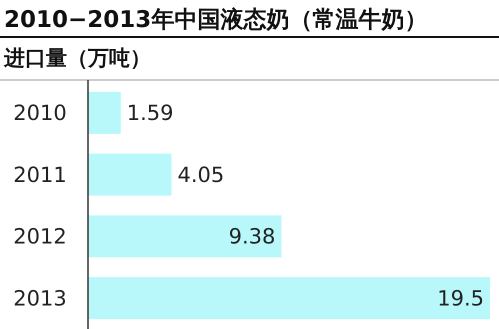 Image resolution: width=499 pixels, height=329 pixels. Describe the element at coordinates (40, 298) in the screenshot. I see `y-tick-label: 2013` at that location.